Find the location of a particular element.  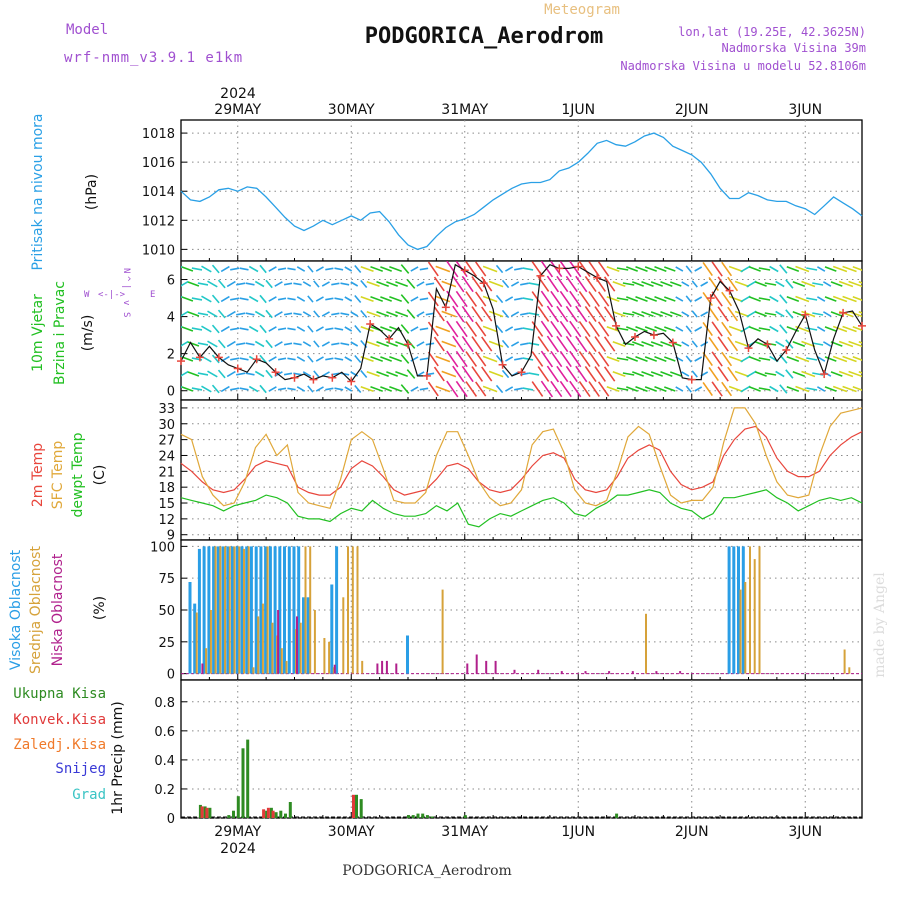

lonlat-label: lon,lat (19.25E, 42.3625N) is located at coordinates (772, 32).